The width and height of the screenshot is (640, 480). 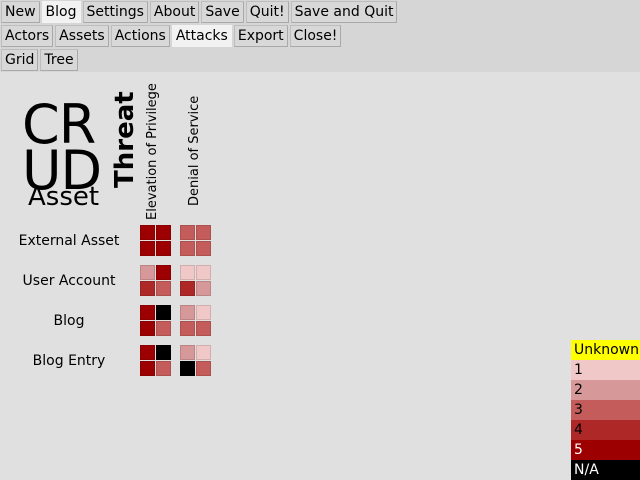 I want to click on asset-axis-label: Asset, so click(x=64, y=197).